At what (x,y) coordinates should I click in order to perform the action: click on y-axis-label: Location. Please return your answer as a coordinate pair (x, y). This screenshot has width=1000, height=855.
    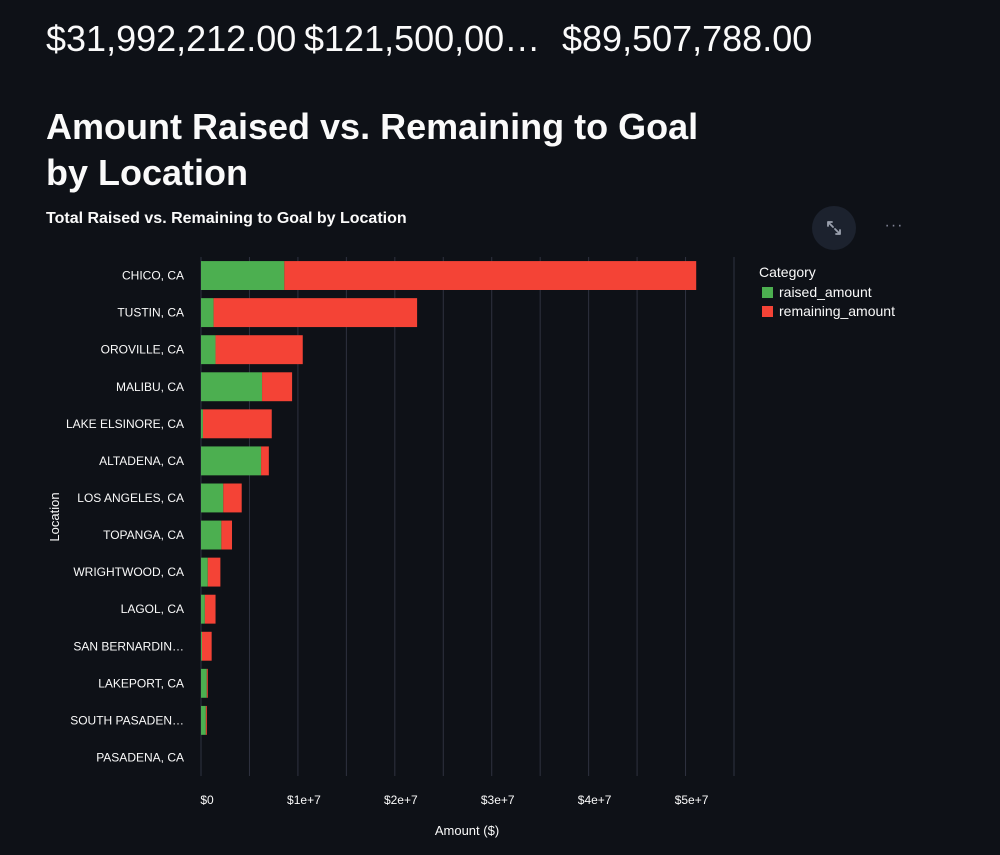
    Looking at the image, I should click on (54, 516).